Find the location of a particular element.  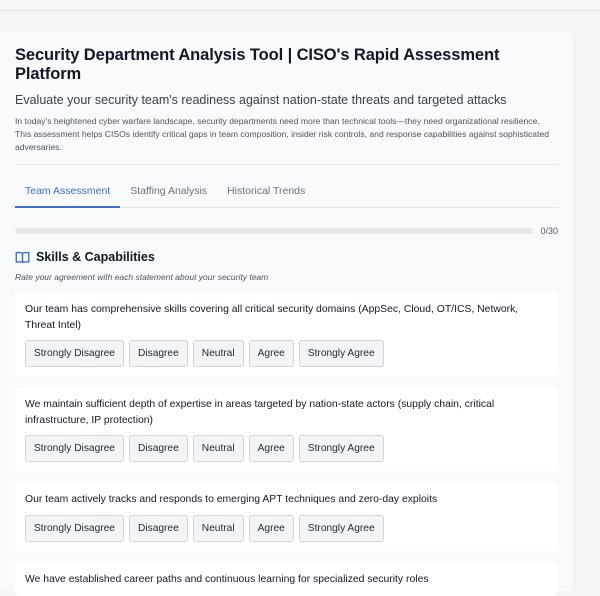

tab-staffing-analysis: Staffing Analysis is located at coordinates (168, 195).